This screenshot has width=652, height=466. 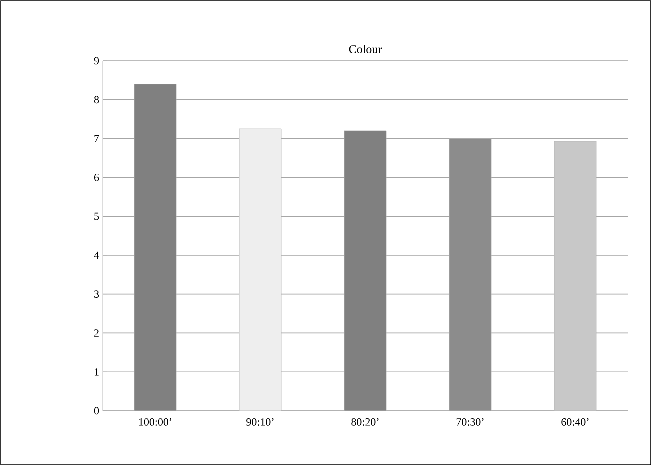 I want to click on y-tick-label: 6, so click(x=97, y=178).